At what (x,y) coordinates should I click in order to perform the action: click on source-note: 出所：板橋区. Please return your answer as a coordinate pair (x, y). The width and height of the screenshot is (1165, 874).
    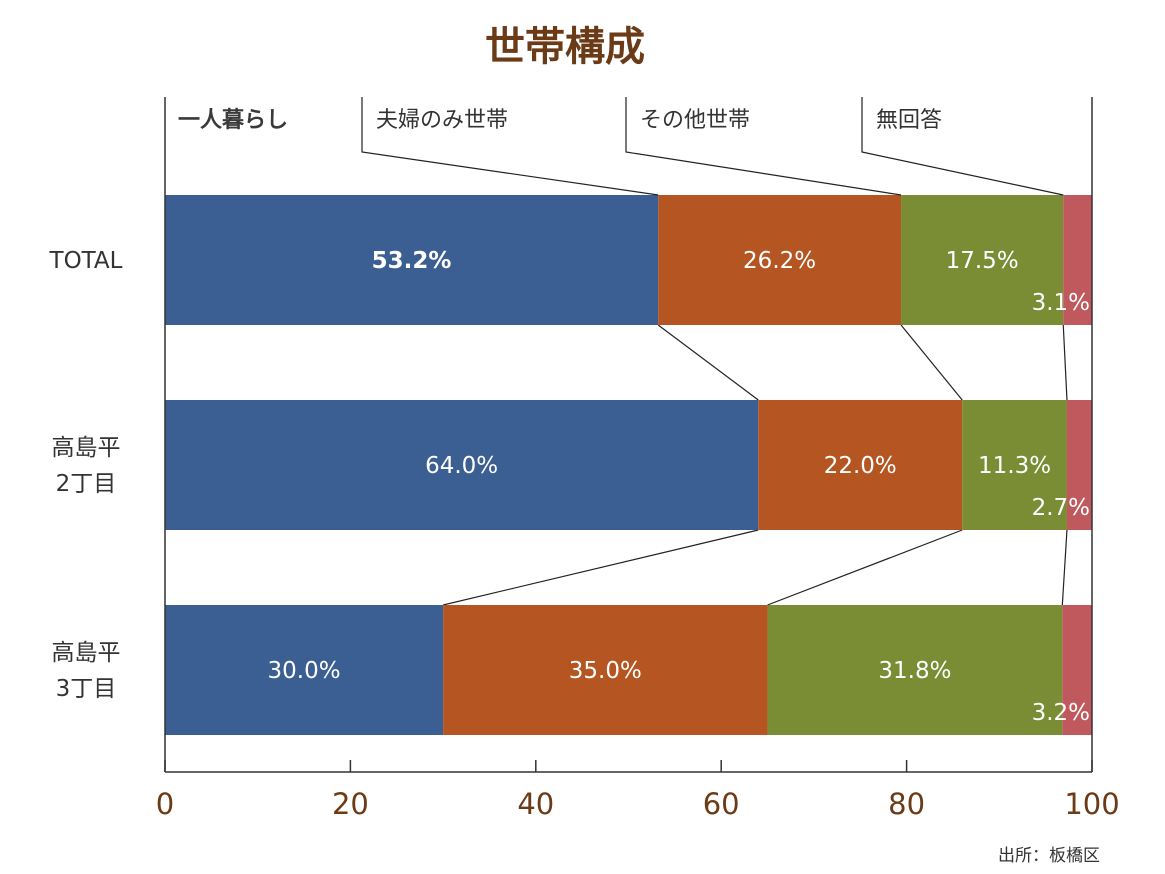
    Looking at the image, I should click on (1049, 856).